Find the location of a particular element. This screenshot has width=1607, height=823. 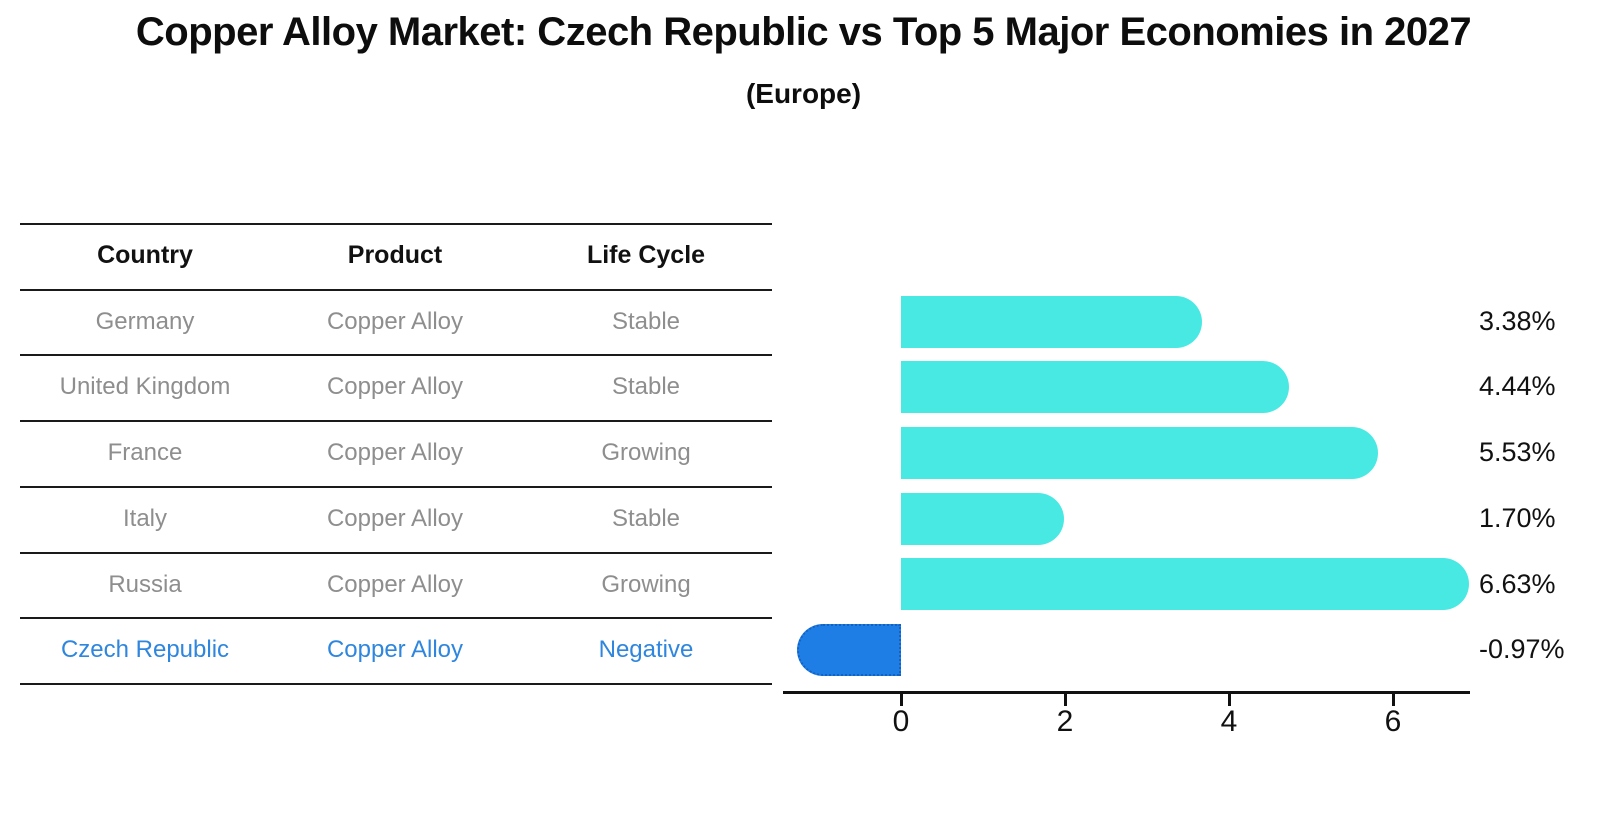

x-axis-tick-label: 6 is located at coordinates (1393, 721).